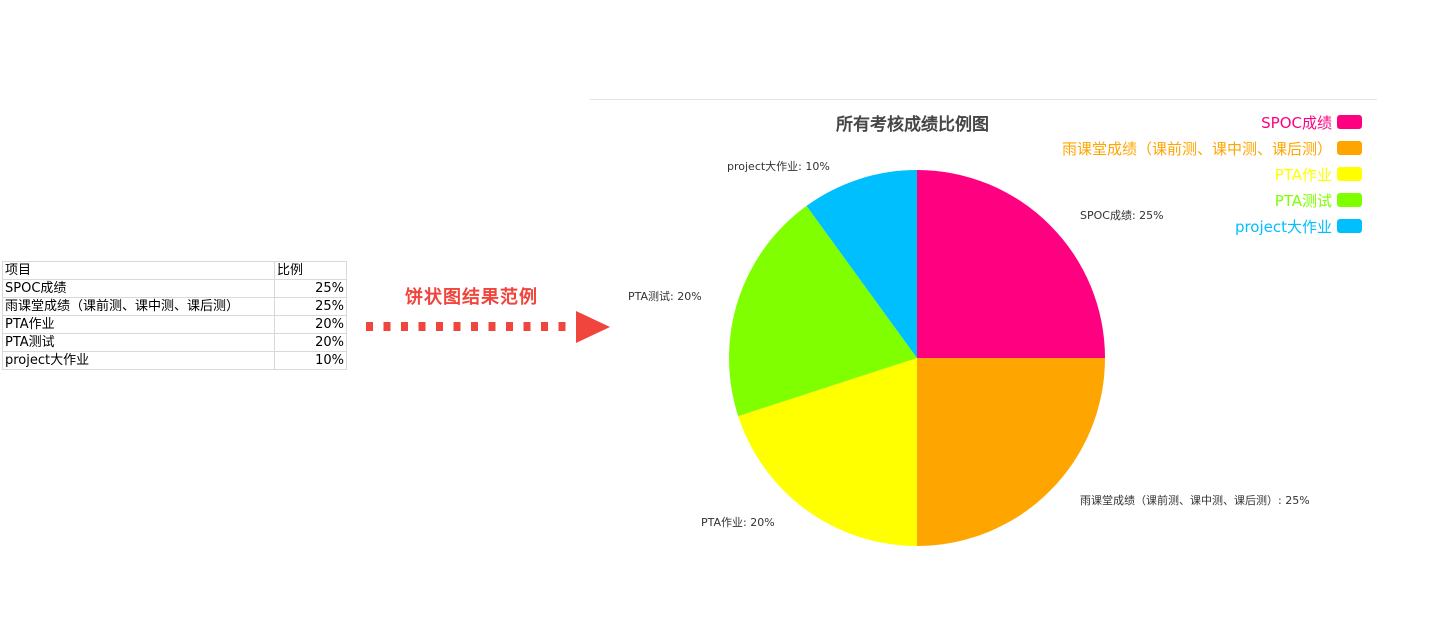  I want to click on legend-item: 雨课堂成绩（课前测、课中测、课后测）, so click(1212, 148).